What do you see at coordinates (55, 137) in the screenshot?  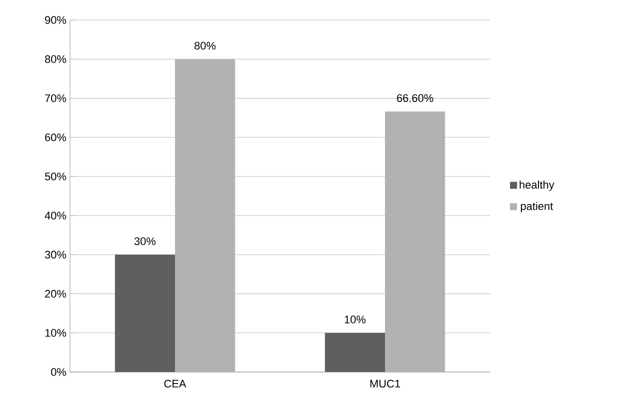 I see `y-tick-label: 60%` at bounding box center [55, 137].